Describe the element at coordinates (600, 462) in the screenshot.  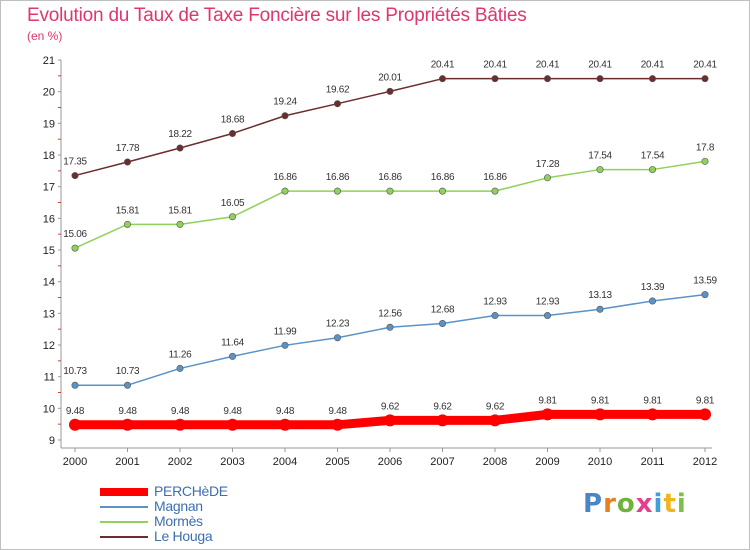
I see `x-tick-label: 2010` at that location.